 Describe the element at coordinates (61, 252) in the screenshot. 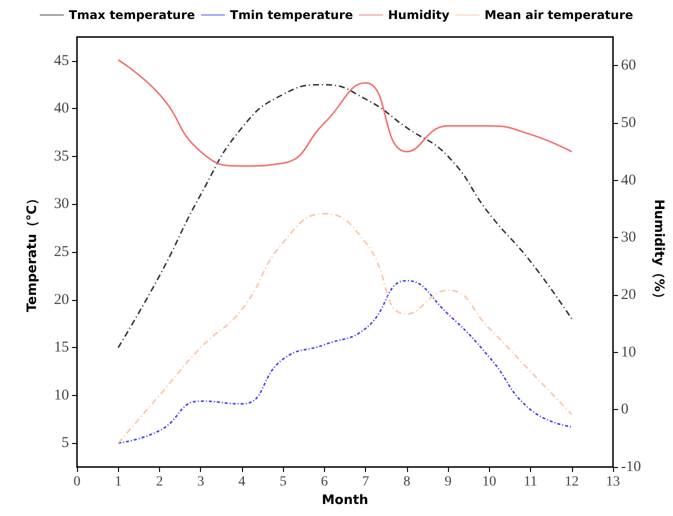

I see `y-tick-label: 25` at that location.